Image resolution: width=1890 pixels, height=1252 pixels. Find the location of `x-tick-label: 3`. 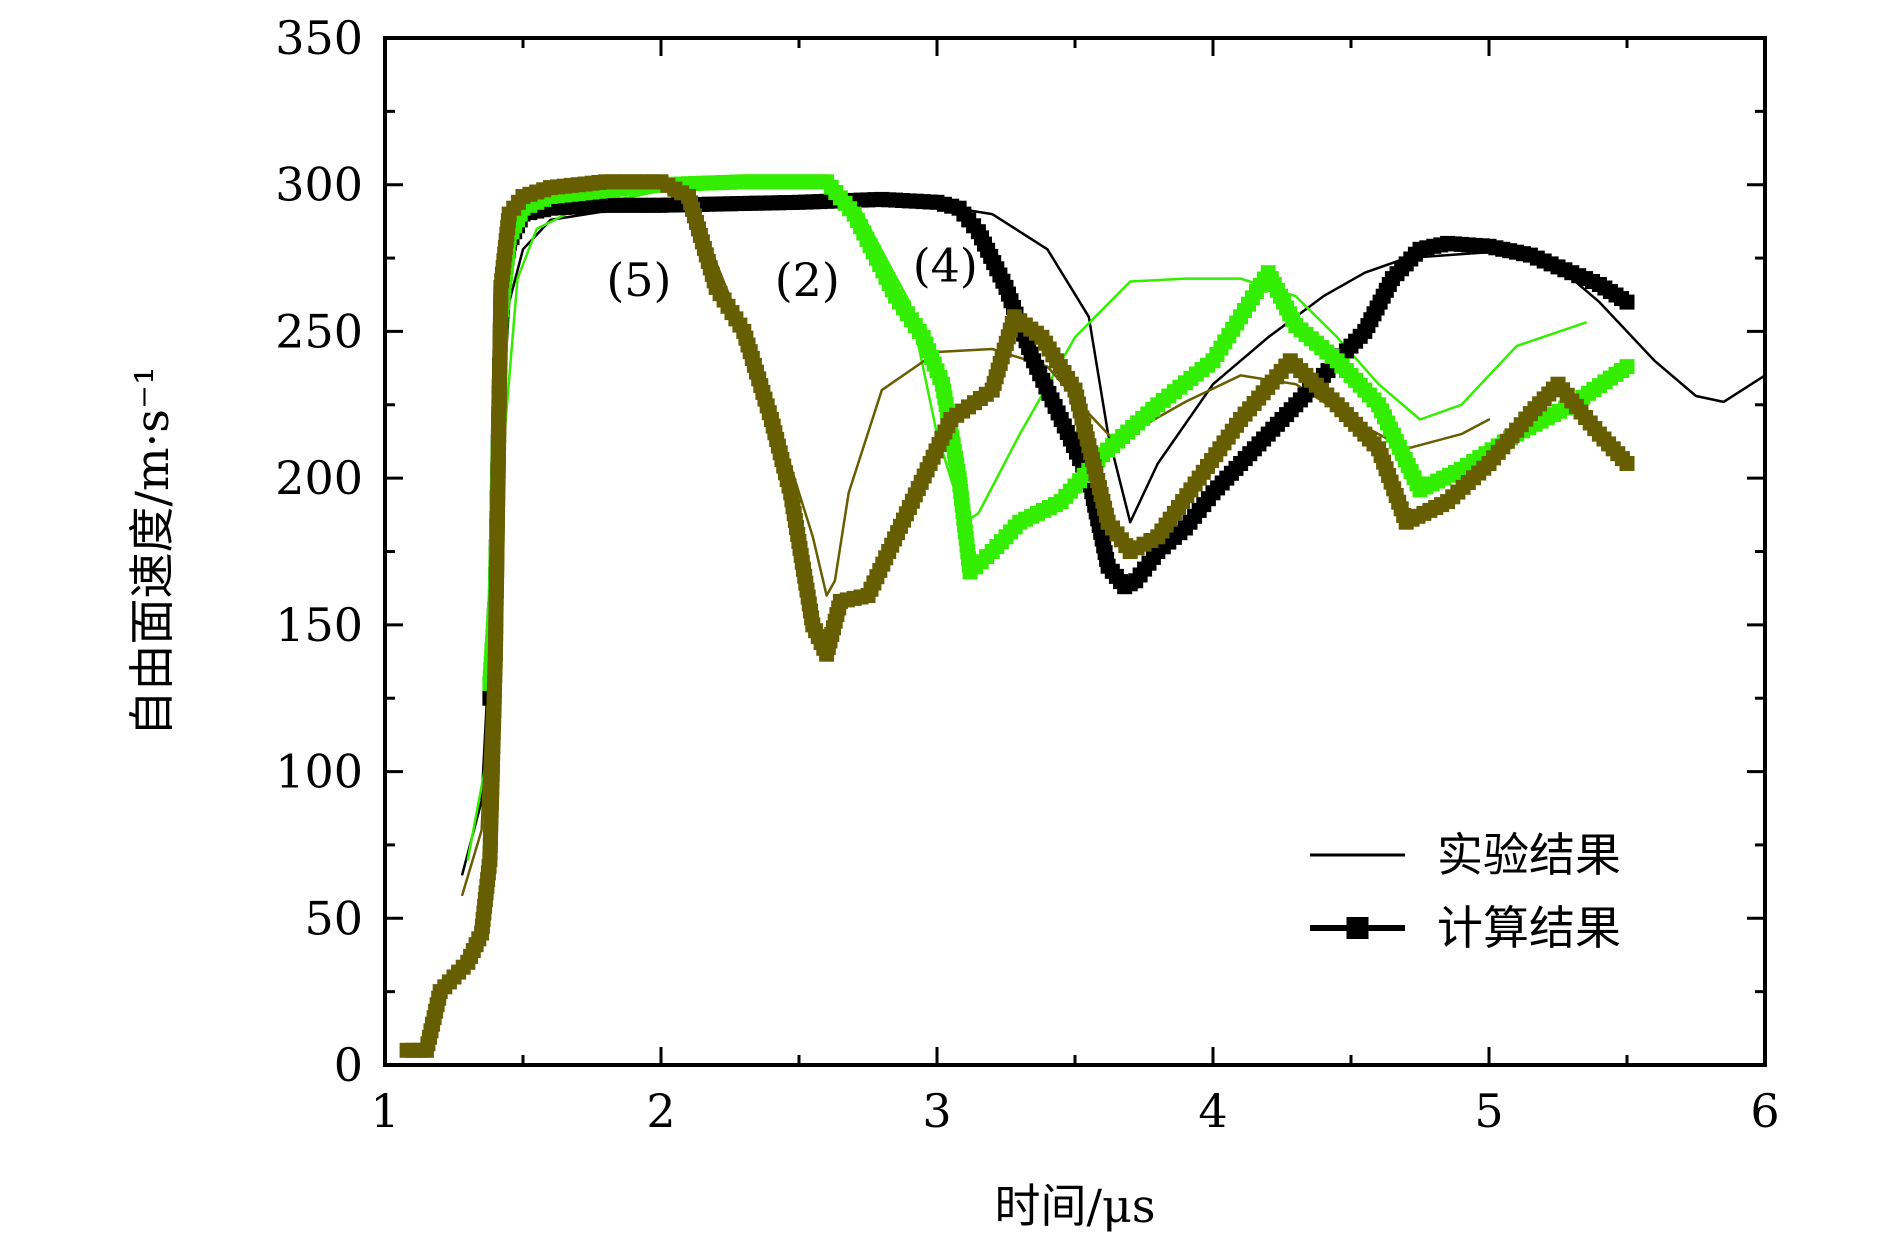

x-tick-label: 3 is located at coordinates (936, 1111).